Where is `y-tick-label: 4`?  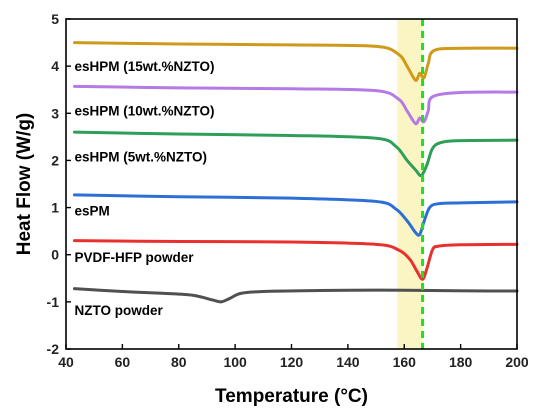 y-tick-label: 4 is located at coordinates (55, 66).